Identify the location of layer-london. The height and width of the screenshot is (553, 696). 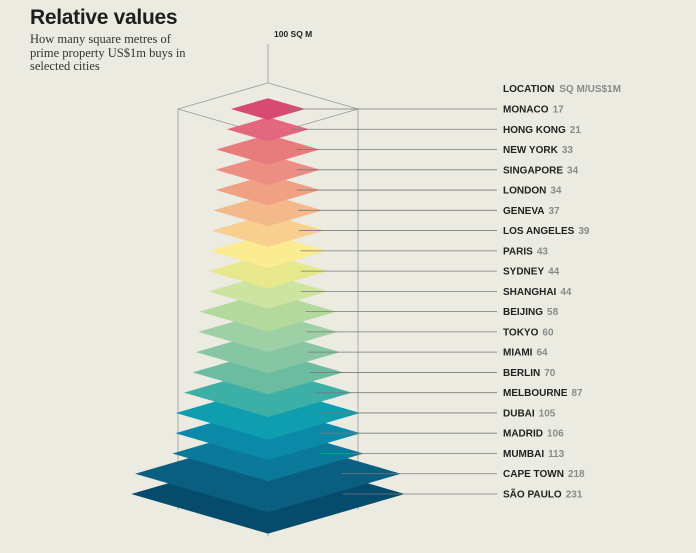
(268, 190).